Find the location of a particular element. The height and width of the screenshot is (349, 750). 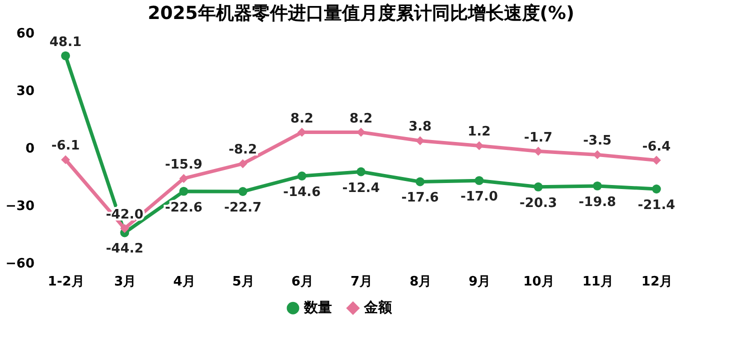

data-label: -17.6 is located at coordinates (420, 198).